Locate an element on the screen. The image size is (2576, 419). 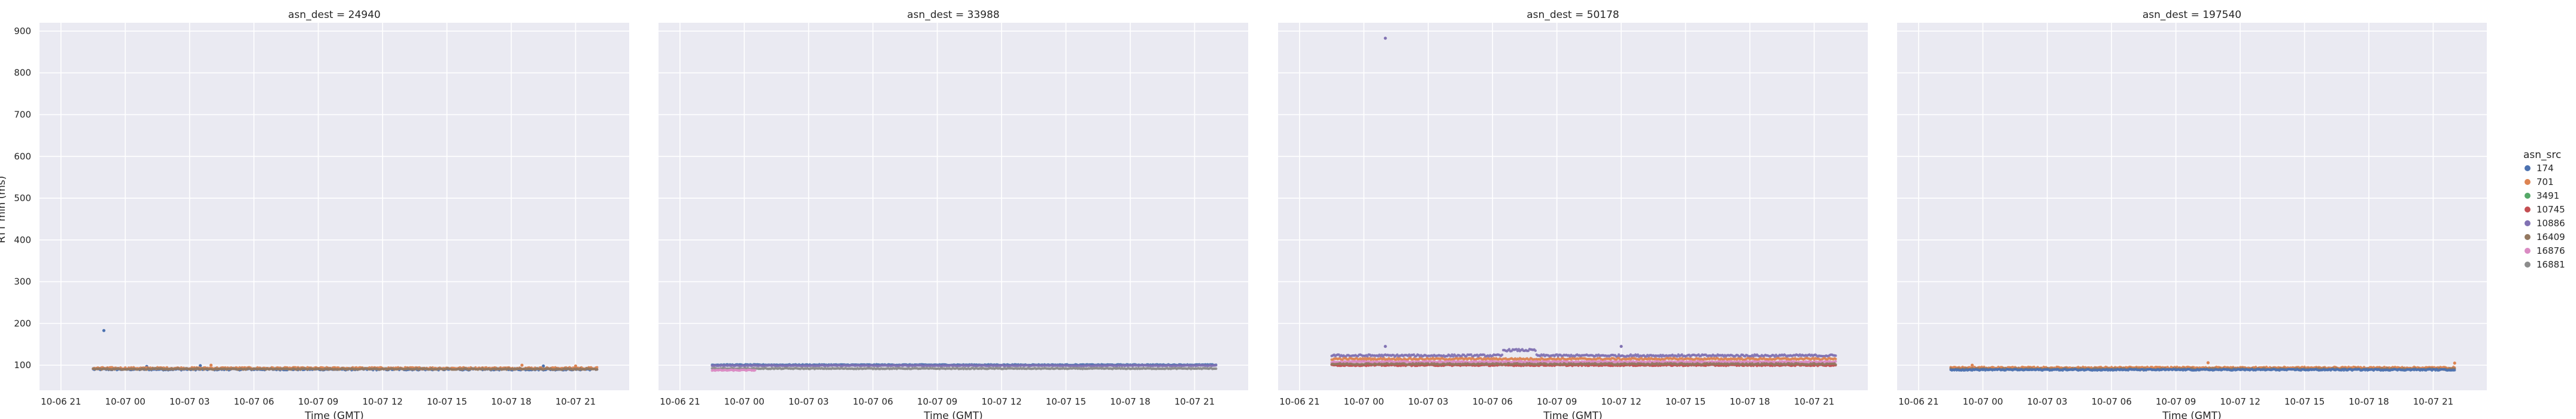
y-tick-label: 200 is located at coordinates (23, 323).